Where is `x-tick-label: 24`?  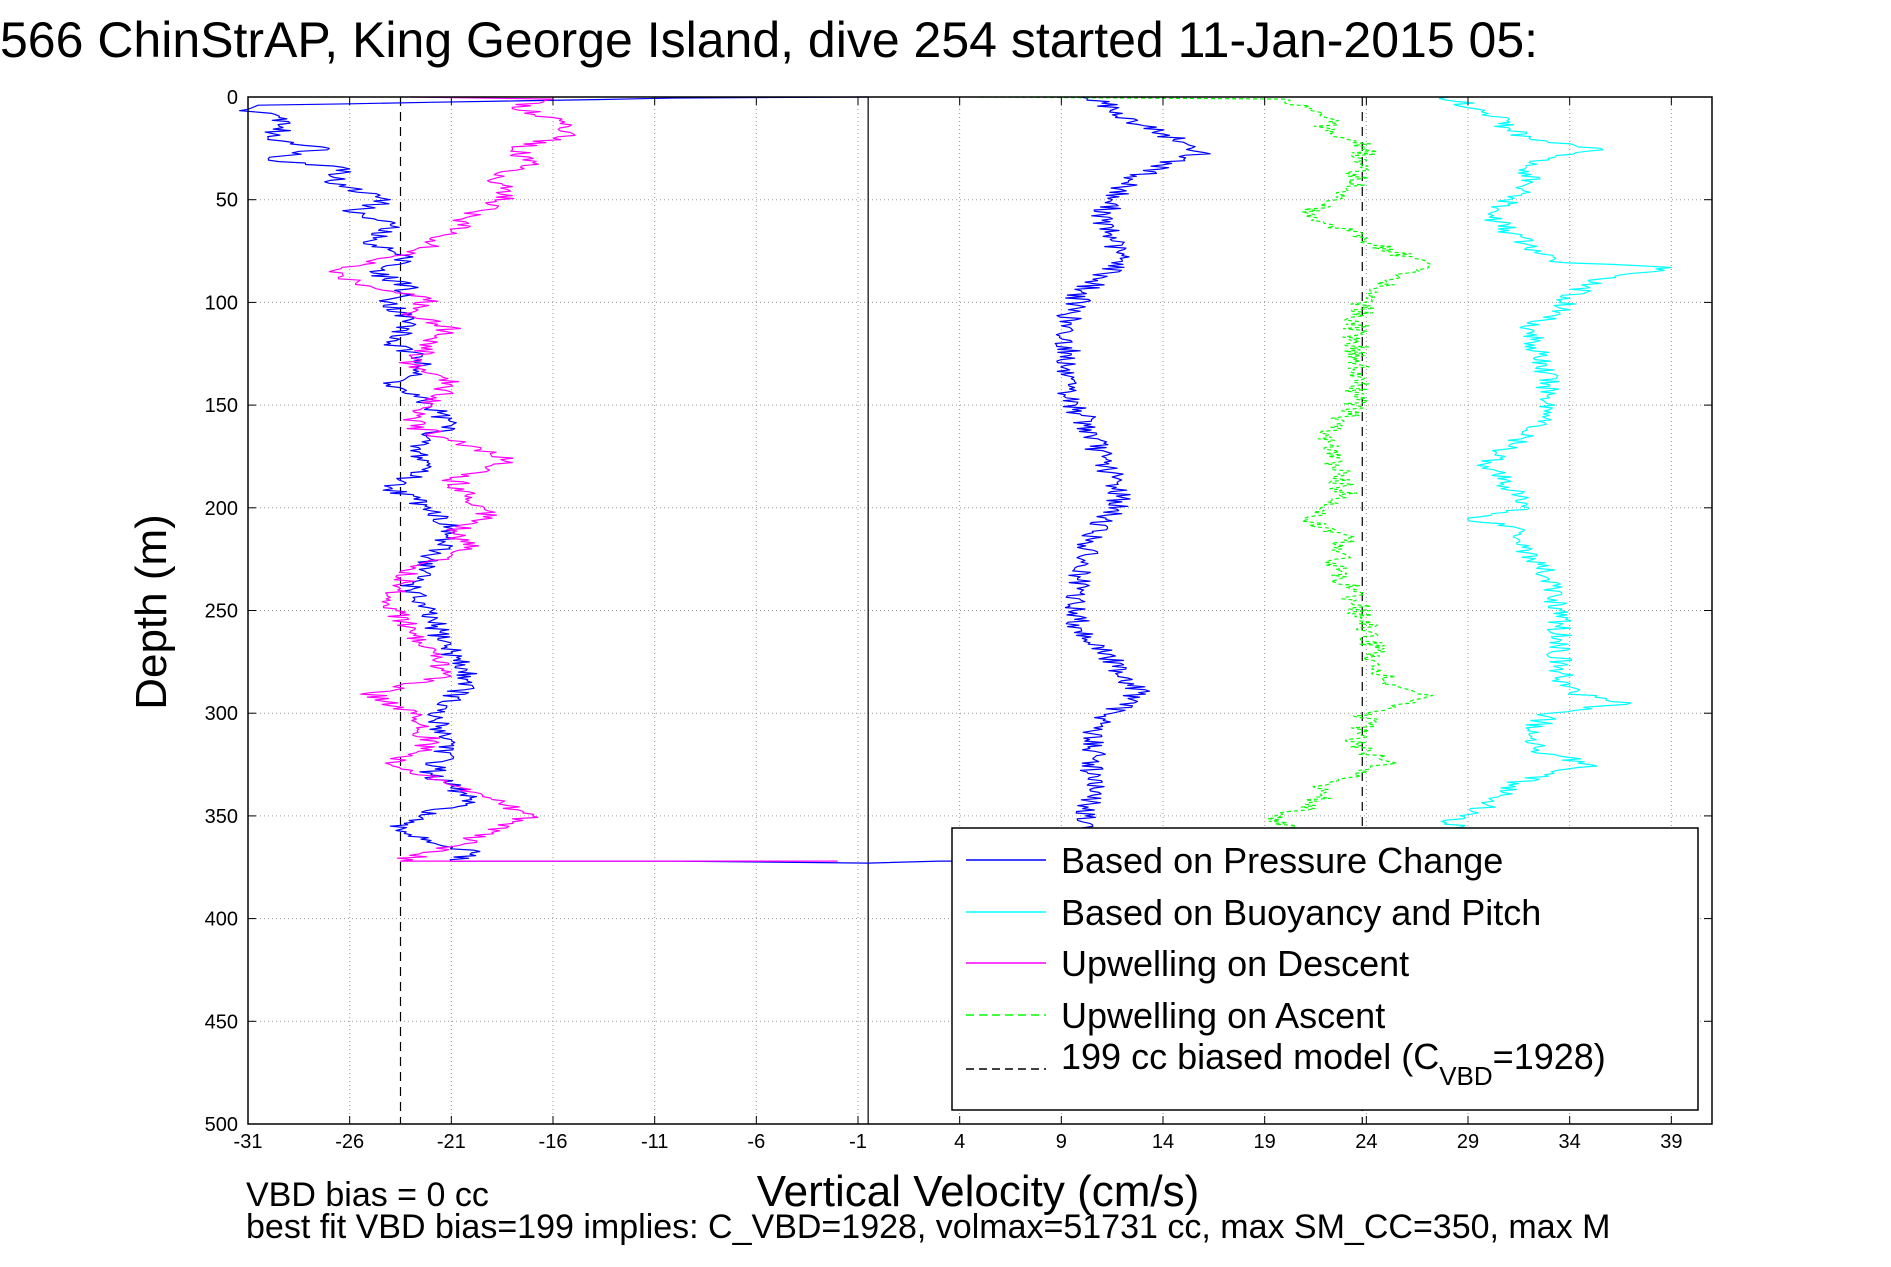
x-tick-label: 24 is located at coordinates (1366, 1142).